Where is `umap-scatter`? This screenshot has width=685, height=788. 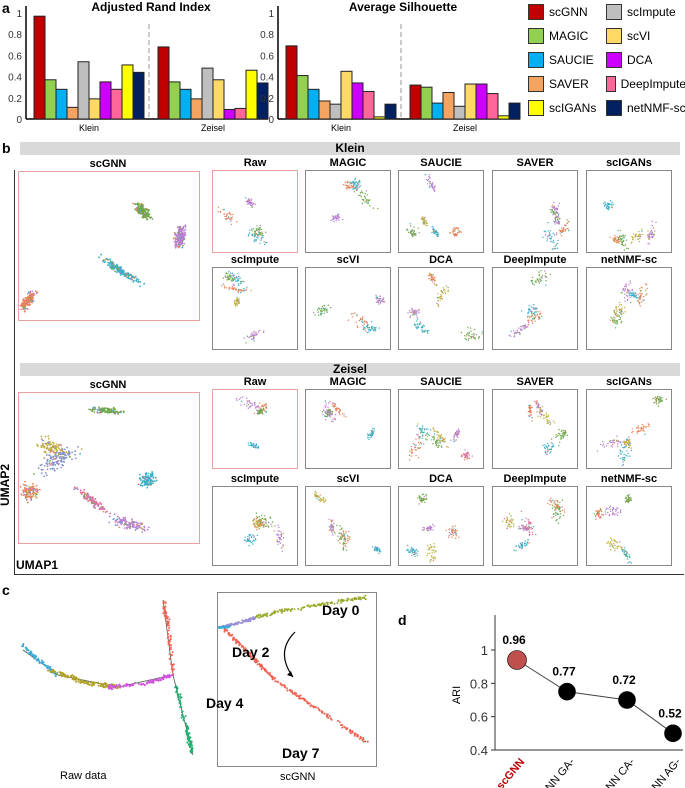 umap-scatter is located at coordinates (529, 304).